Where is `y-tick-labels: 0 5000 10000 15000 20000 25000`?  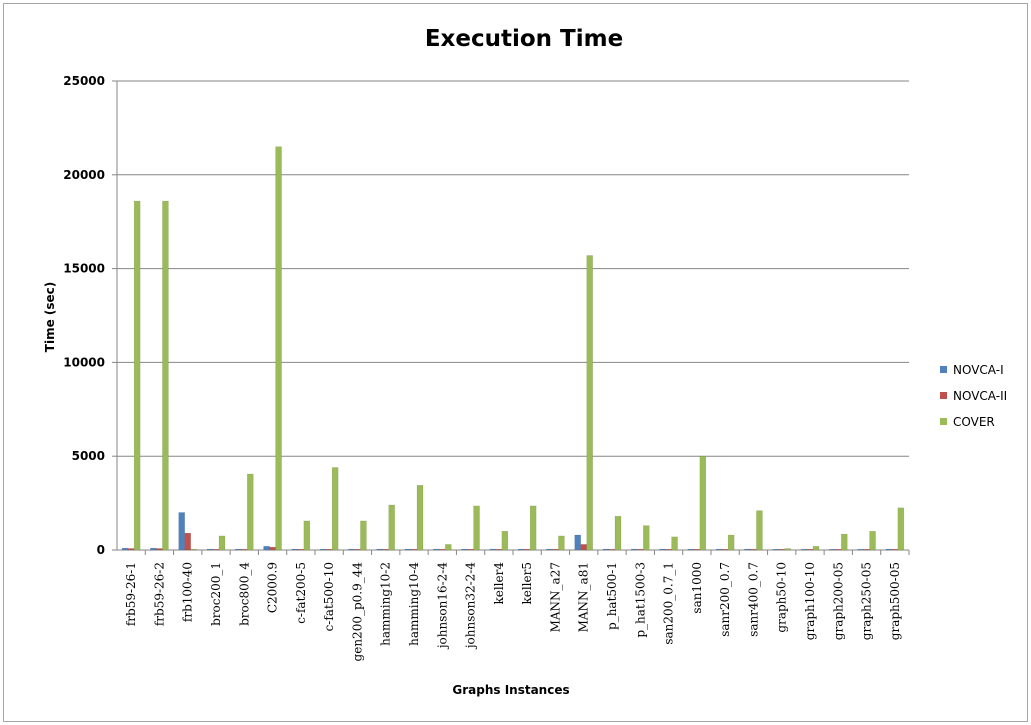
y-tick-labels: 0 5000 10000 15000 20000 25000 is located at coordinates (84, 315).